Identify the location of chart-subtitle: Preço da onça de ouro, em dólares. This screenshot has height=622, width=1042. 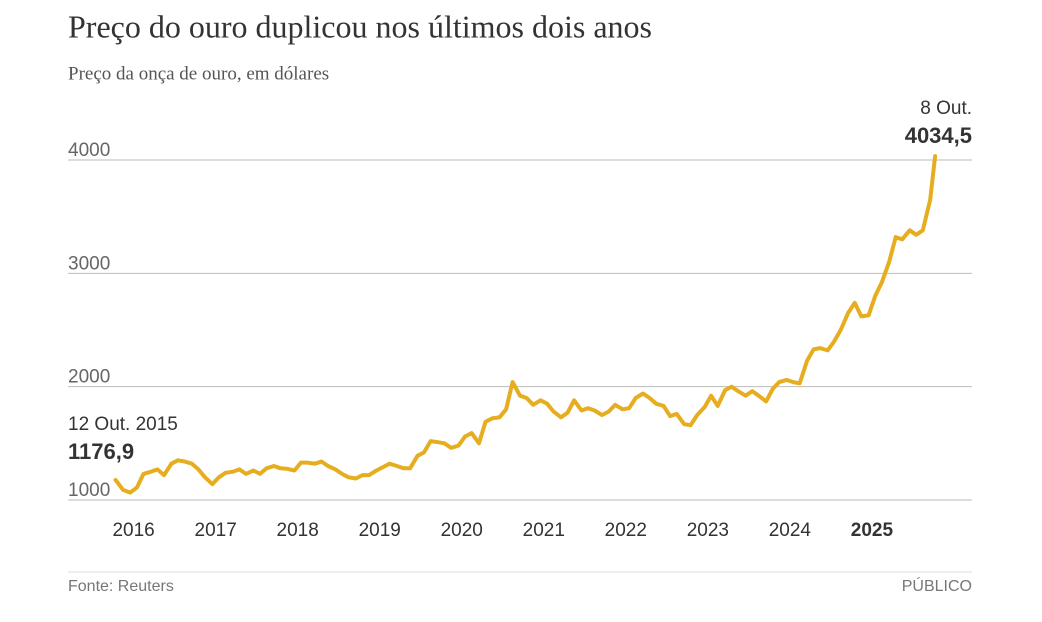
(198, 73).